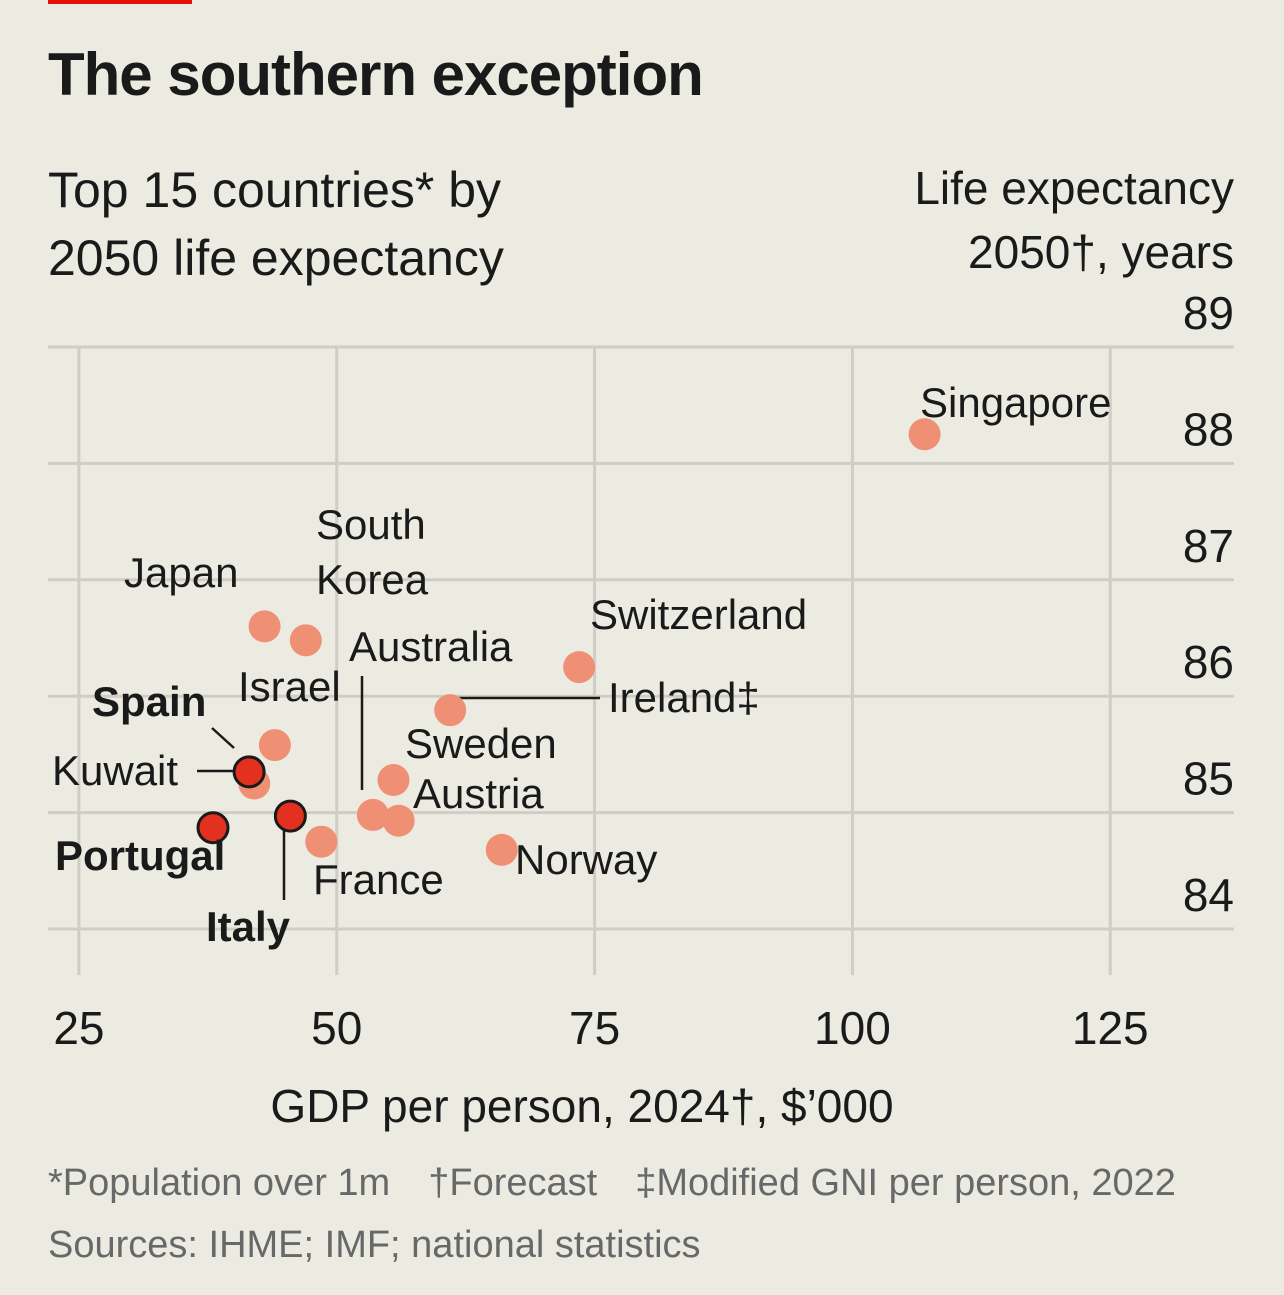 The image size is (1284, 1295). I want to click on label-singapore: Singapore, so click(1015, 402).